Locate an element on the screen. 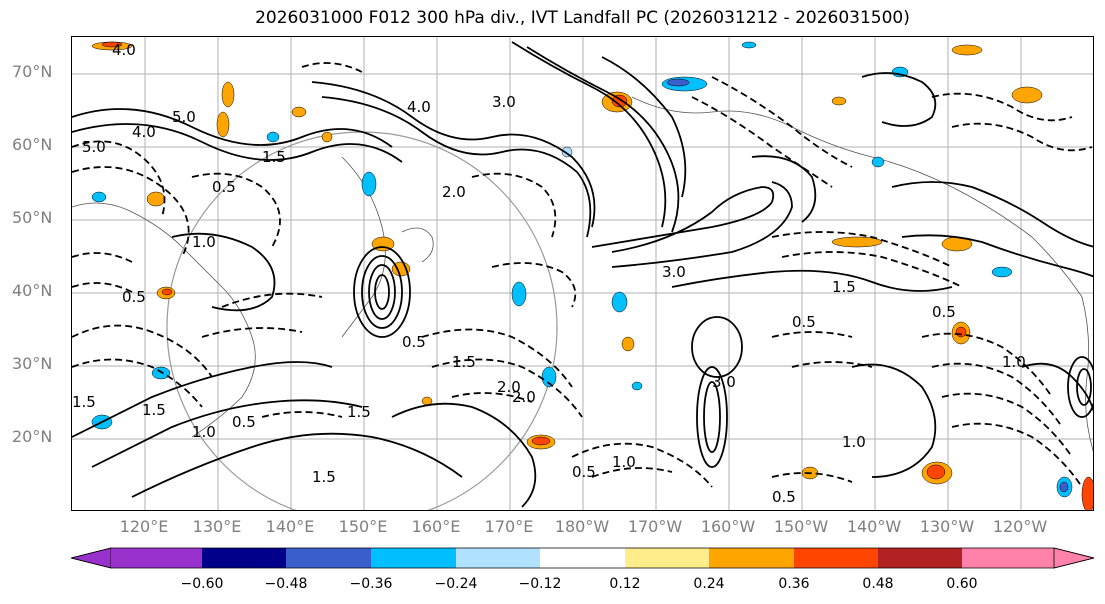 This screenshot has height=604, width=1105. lon-label-160w: 160°W is located at coordinates (728, 526).